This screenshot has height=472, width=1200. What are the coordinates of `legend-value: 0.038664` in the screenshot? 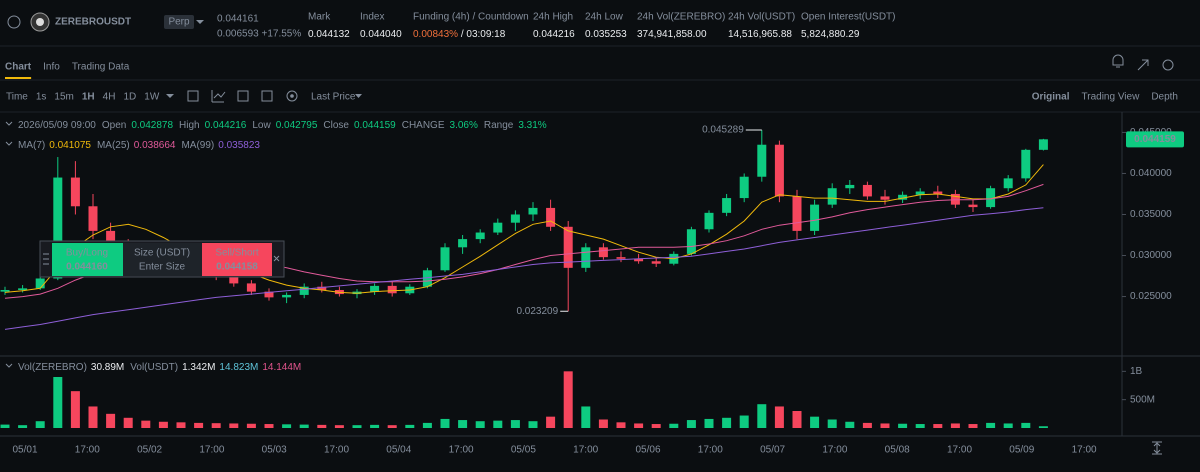 It's located at (155, 145).